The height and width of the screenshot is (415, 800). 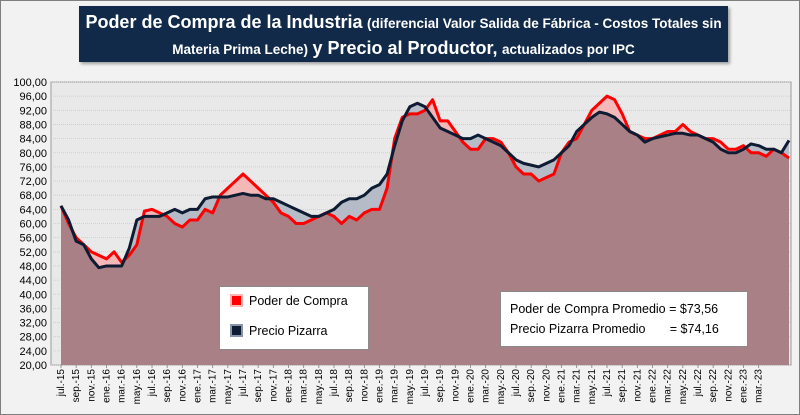 I want to click on x-tick-label: nov.-17, so click(x=273, y=385).